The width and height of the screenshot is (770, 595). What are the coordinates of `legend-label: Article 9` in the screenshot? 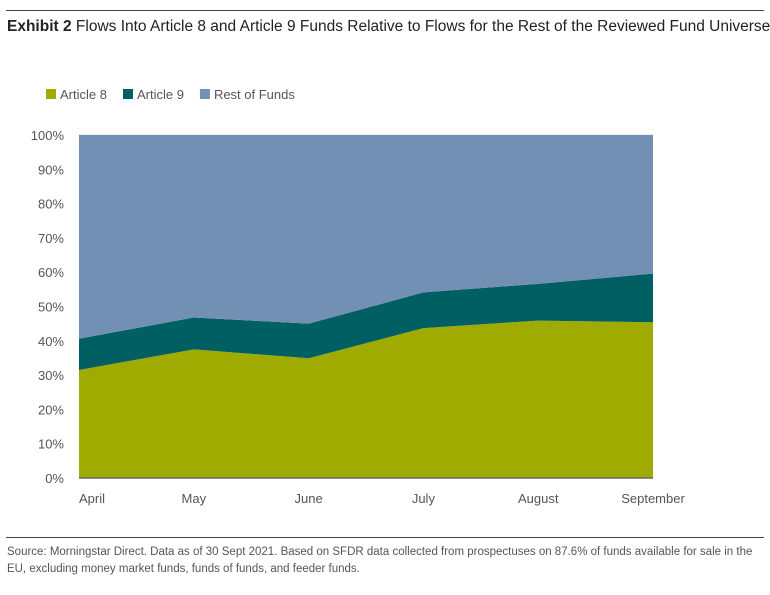 It's located at (160, 94).